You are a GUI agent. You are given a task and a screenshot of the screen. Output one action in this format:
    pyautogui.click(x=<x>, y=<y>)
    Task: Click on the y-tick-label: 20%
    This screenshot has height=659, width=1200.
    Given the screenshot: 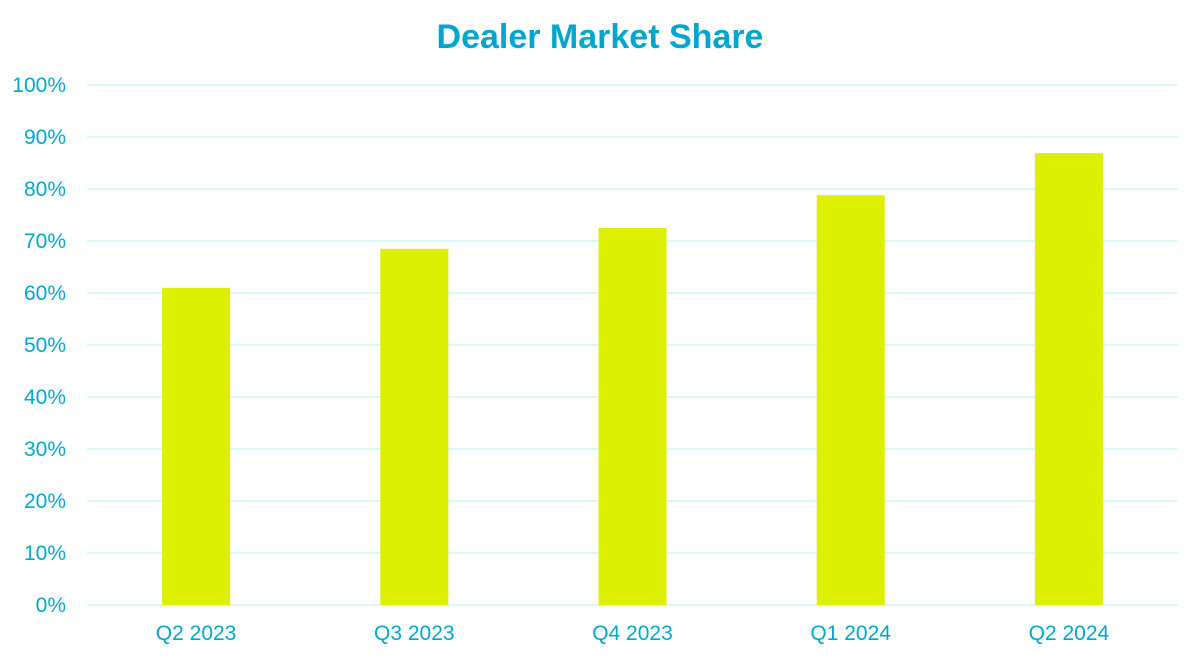 What is the action you would take?
    pyautogui.click(x=45, y=501)
    